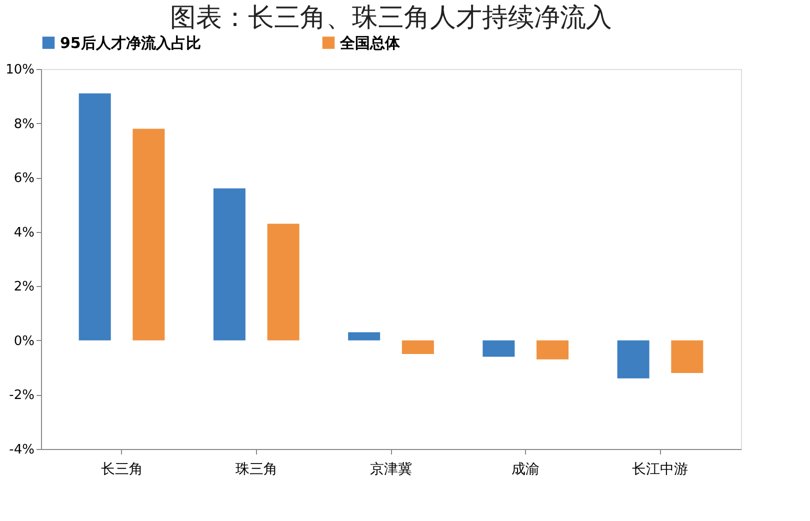 The width and height of the screenshot is (810, 521). Describe the element at coordinates (24, 178) in the screenshot. I see `y-tick-label: 6%` at that location.